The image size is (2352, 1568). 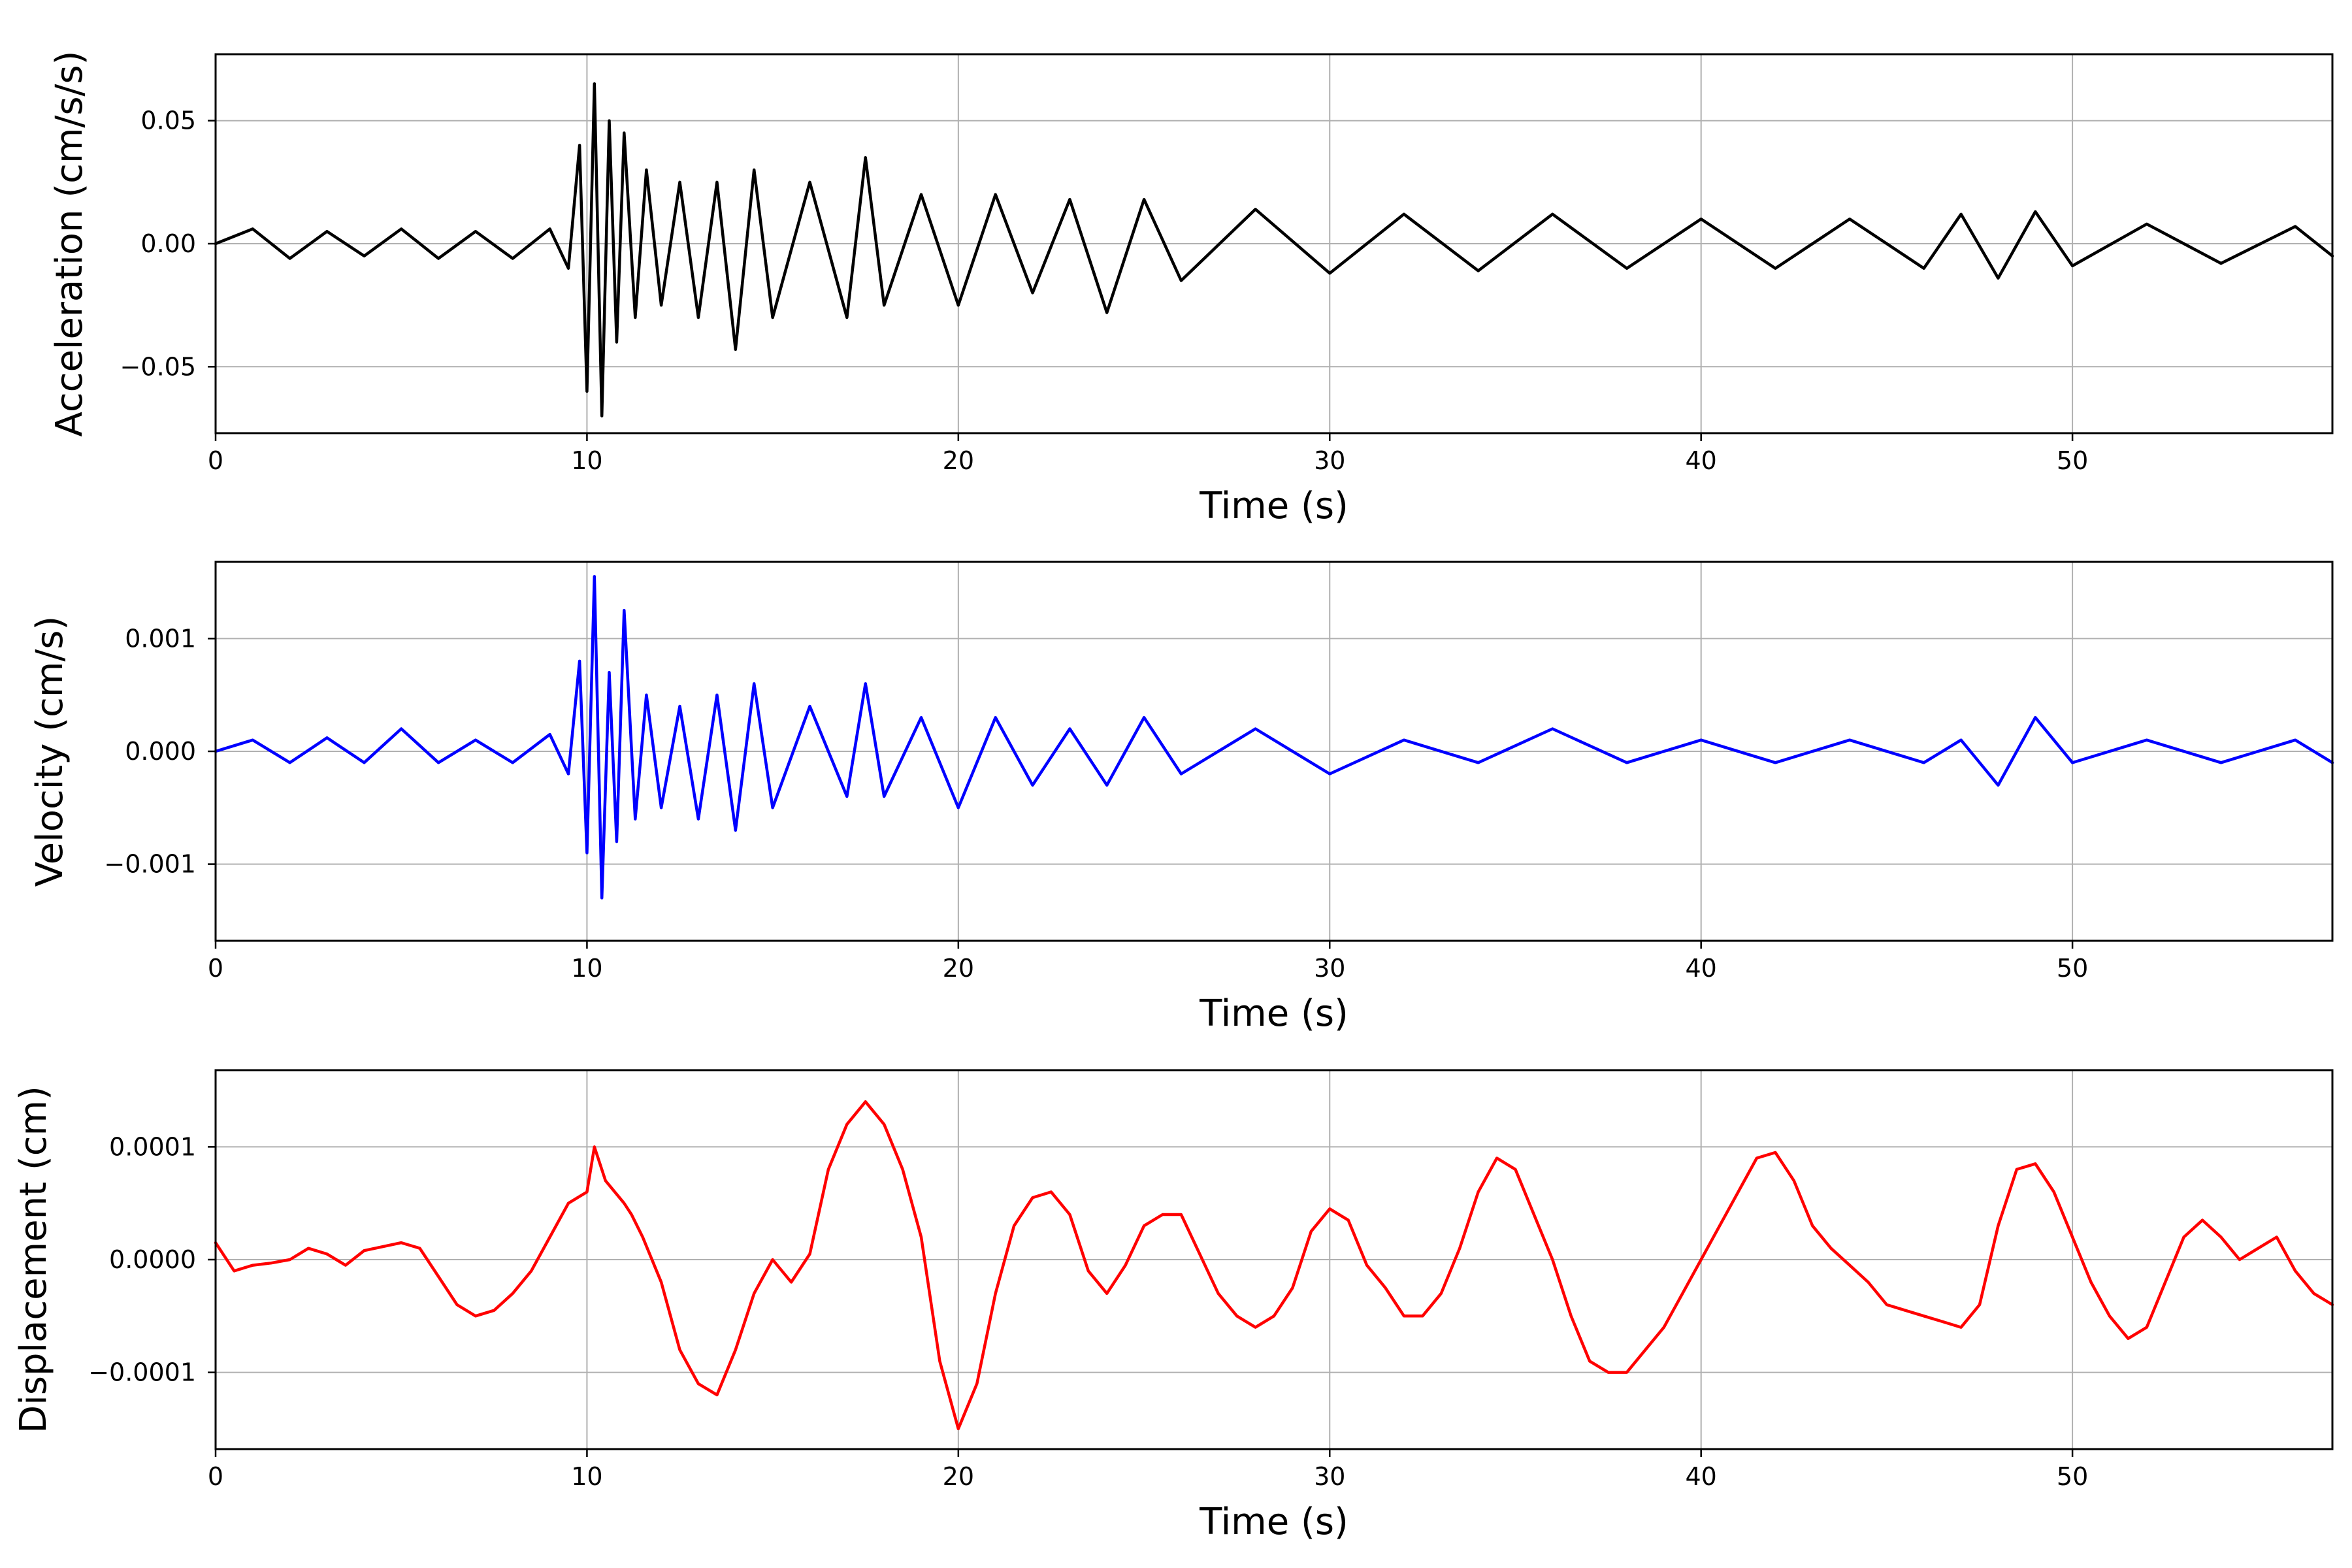 I want to click on velocity-y-tick-label: −0.001, so click(x=150, y=864).